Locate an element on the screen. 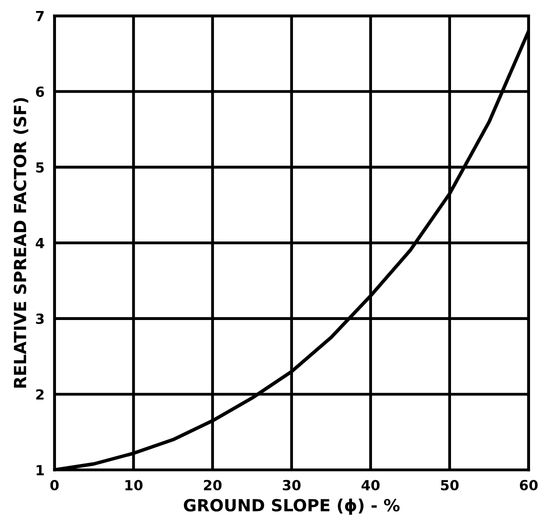 Image resolution: width=545 pixels, height=528 pixels. y-tick-label: 2 is located at coordinates (40, 394).